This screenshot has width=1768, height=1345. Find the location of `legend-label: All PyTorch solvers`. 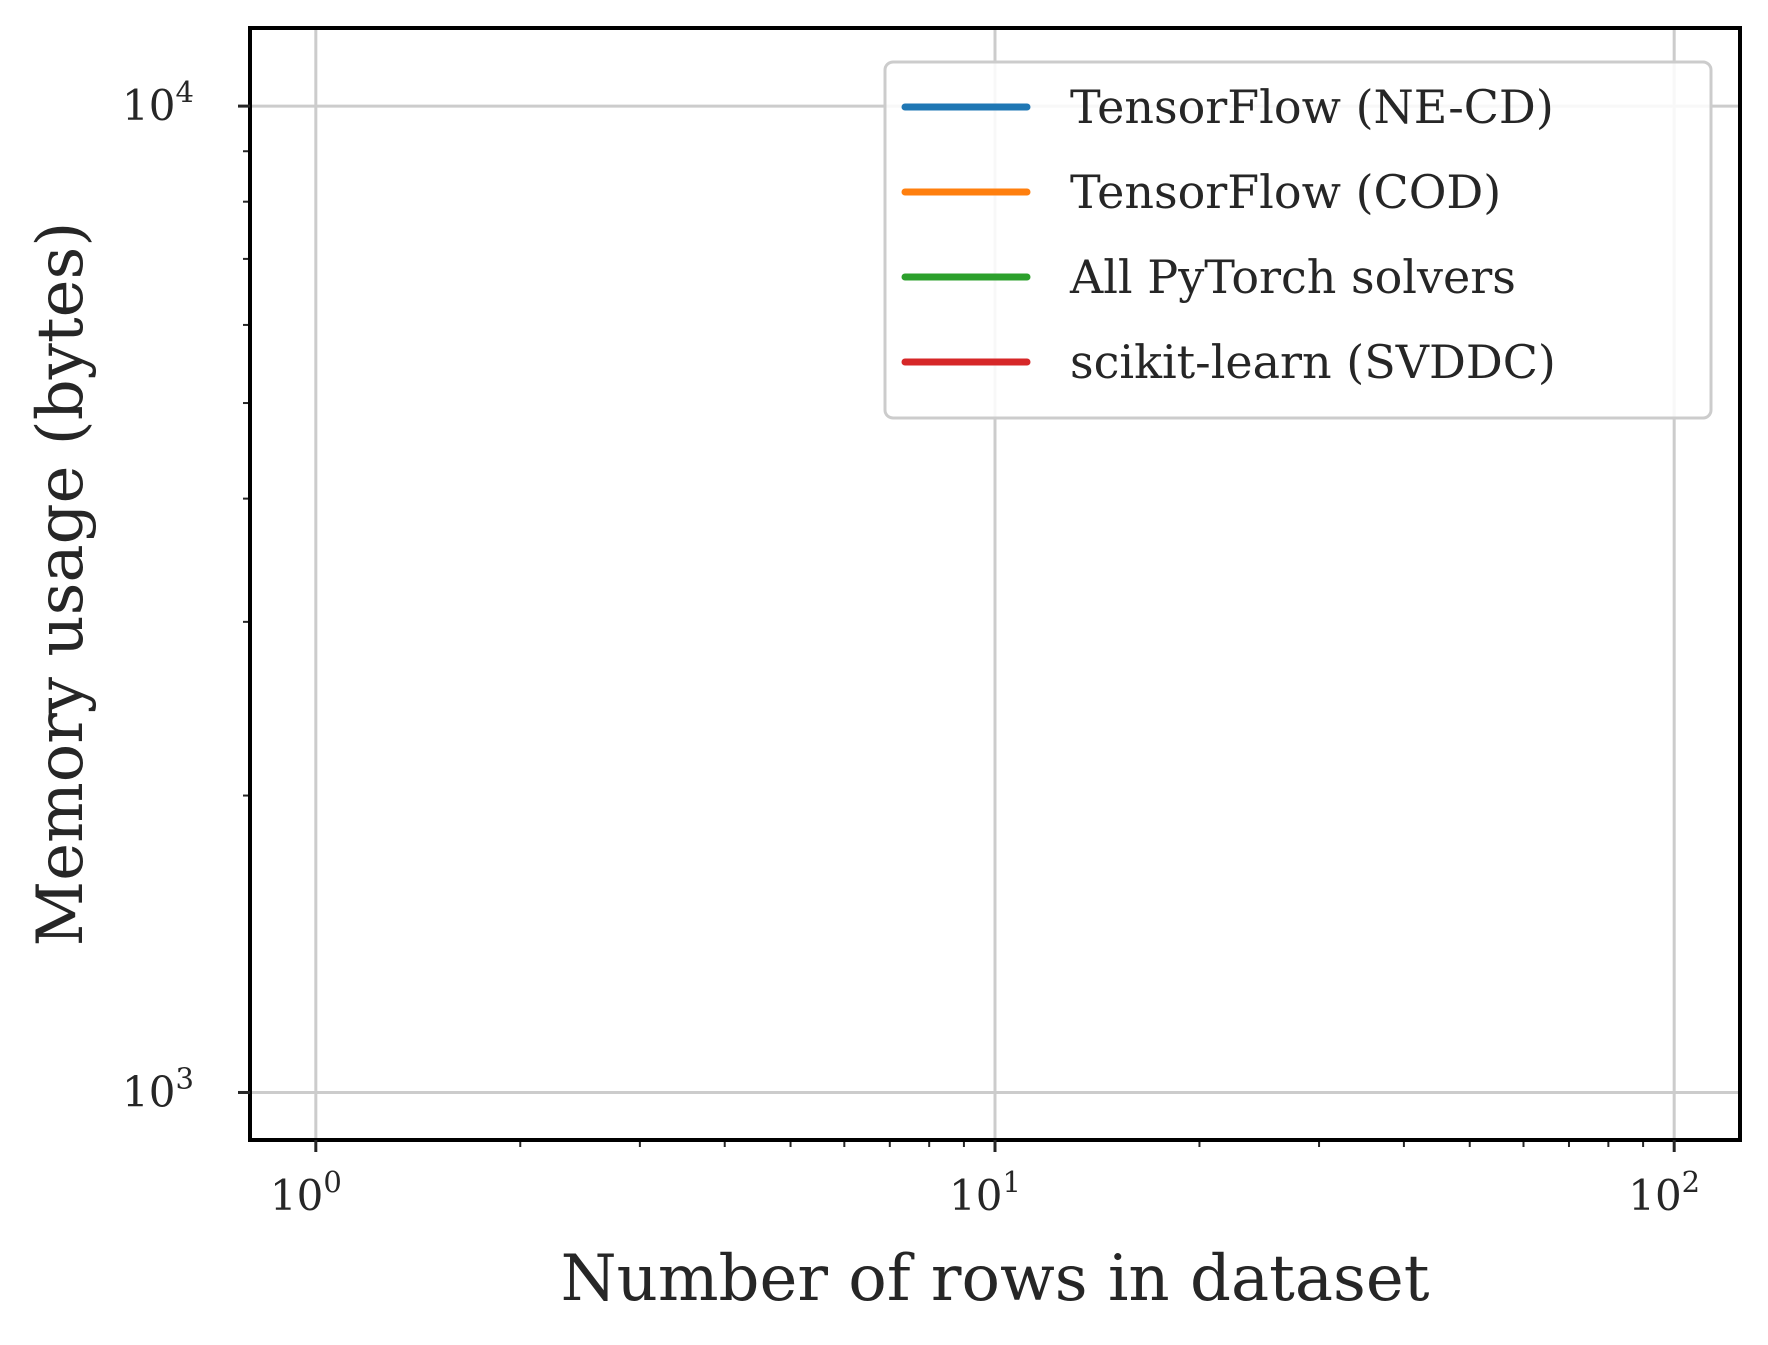

legend-label: All PyTorch solvers is located at coordinates (1292, 277).